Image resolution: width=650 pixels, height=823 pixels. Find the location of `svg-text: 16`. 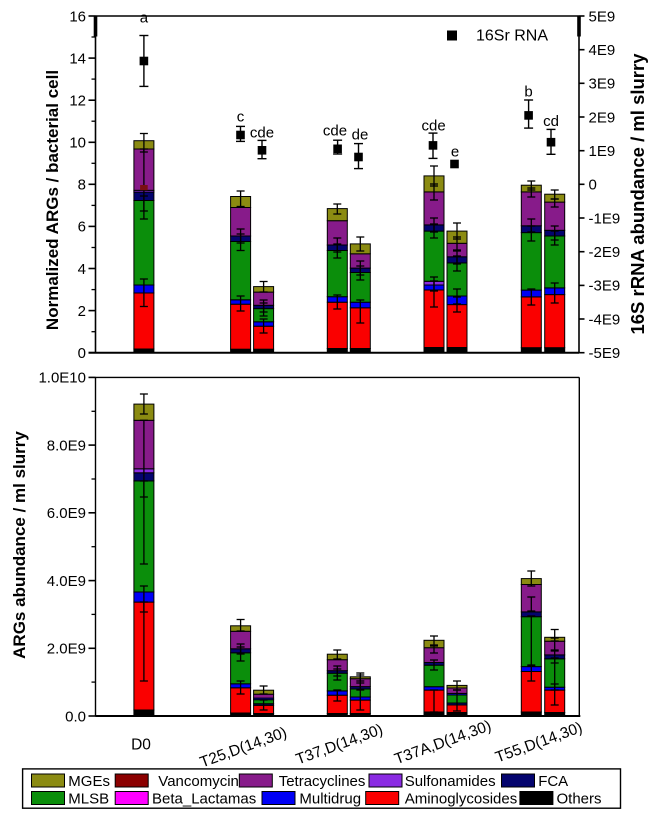

svg-text: 16 is located at coordinates (77, 16).